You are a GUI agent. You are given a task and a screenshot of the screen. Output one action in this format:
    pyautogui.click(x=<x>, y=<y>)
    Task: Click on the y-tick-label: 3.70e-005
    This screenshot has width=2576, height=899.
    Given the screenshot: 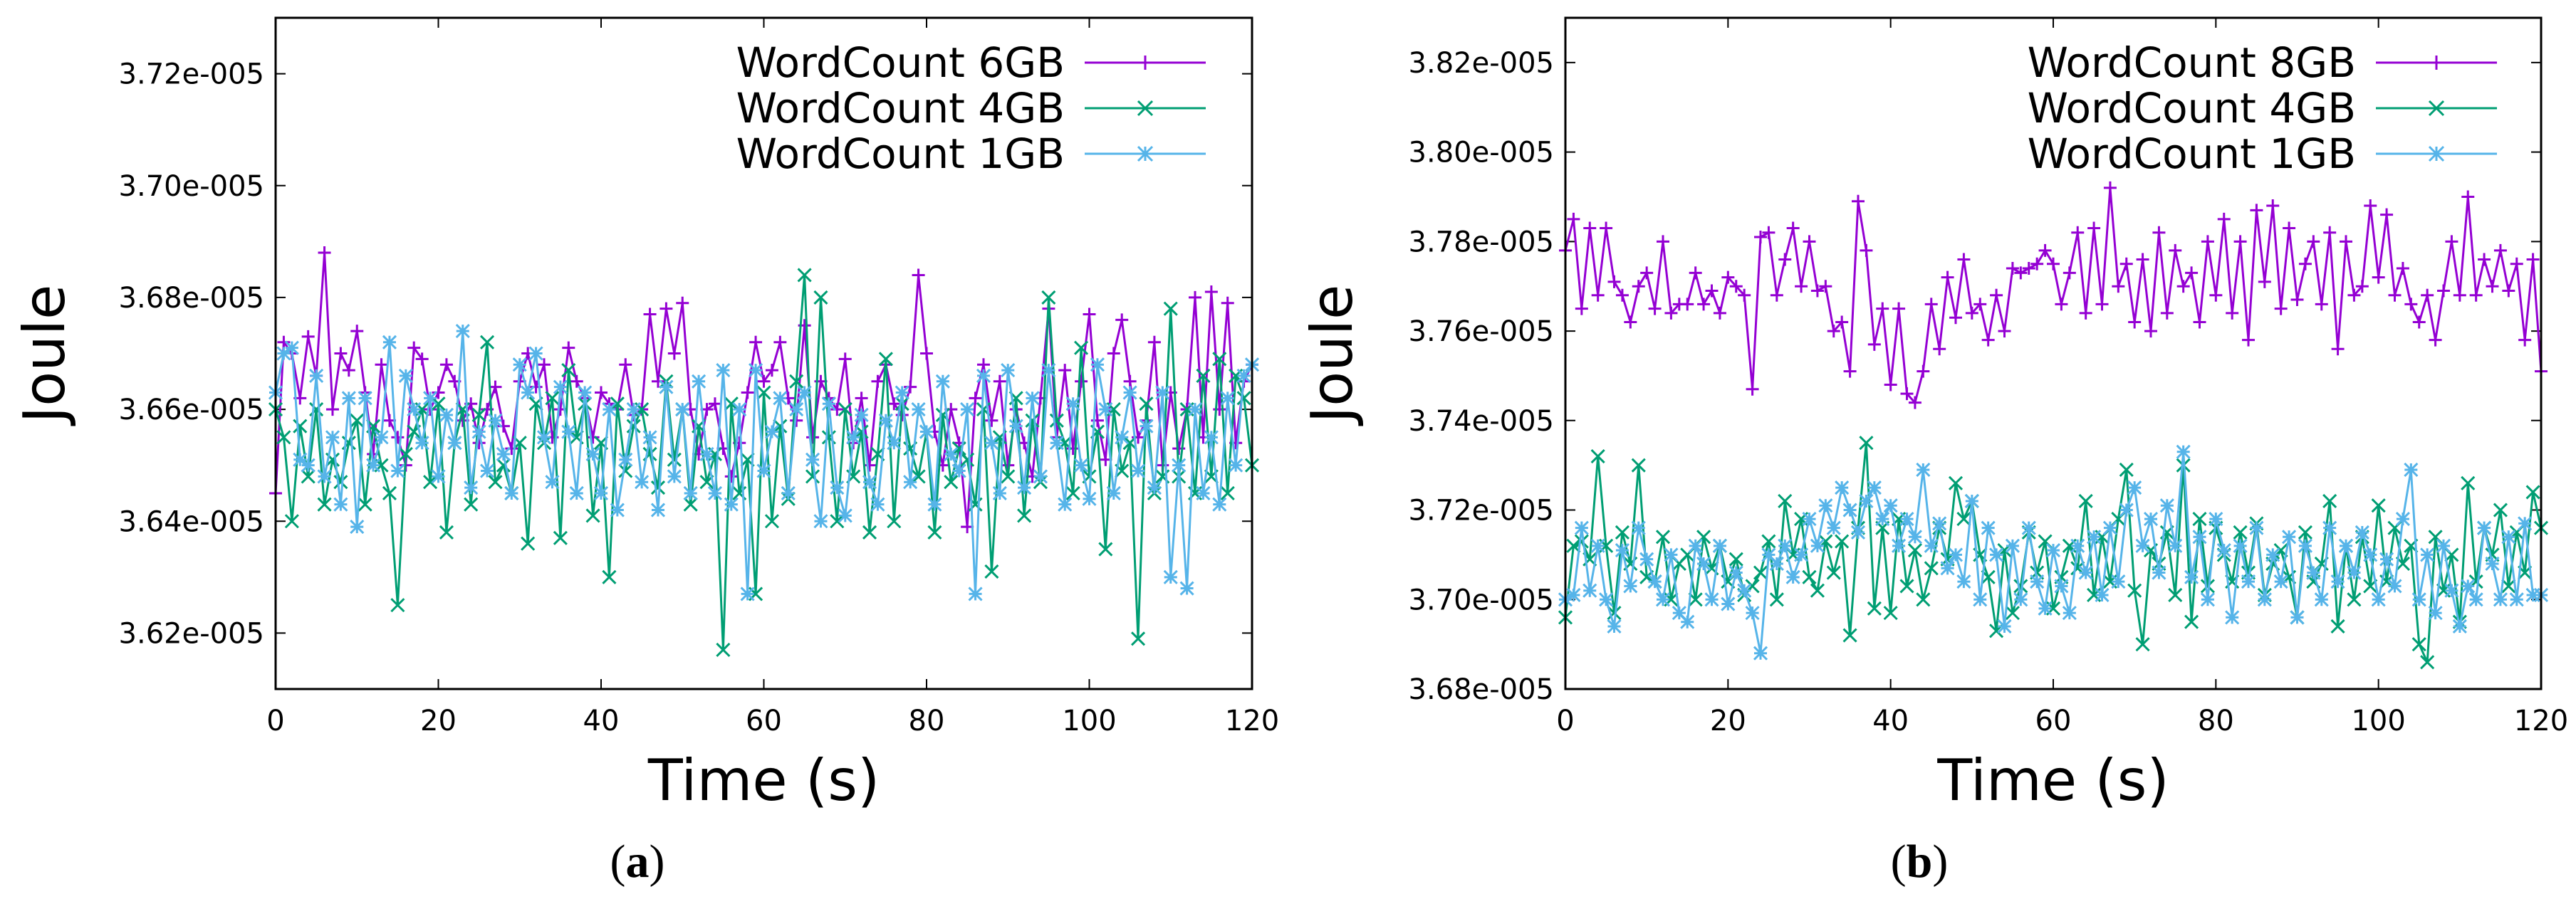 What is the action you would take?
    pyautogui.click(x=1482, y=600)
    